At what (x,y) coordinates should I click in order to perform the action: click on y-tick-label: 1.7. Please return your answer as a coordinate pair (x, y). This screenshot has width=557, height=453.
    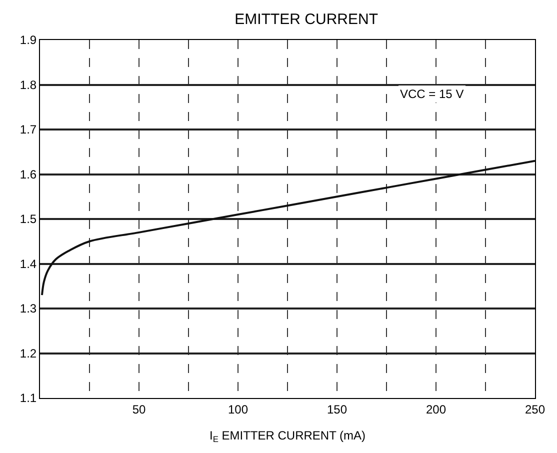
    Looking at the image, I should click on (28, 129).